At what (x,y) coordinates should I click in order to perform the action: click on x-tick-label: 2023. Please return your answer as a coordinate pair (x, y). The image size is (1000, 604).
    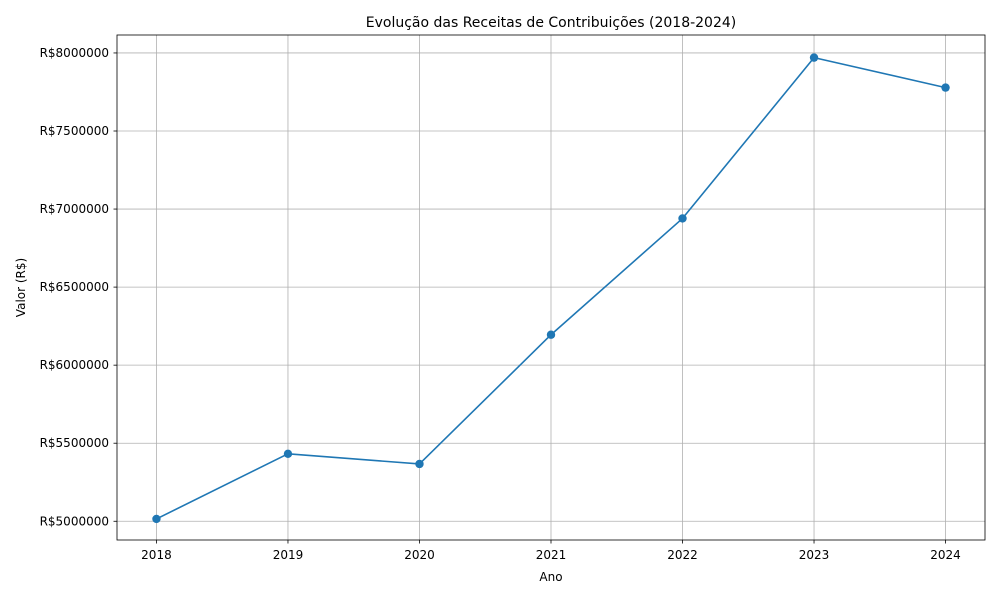
    Looking at the image, I should click on (814, 555).